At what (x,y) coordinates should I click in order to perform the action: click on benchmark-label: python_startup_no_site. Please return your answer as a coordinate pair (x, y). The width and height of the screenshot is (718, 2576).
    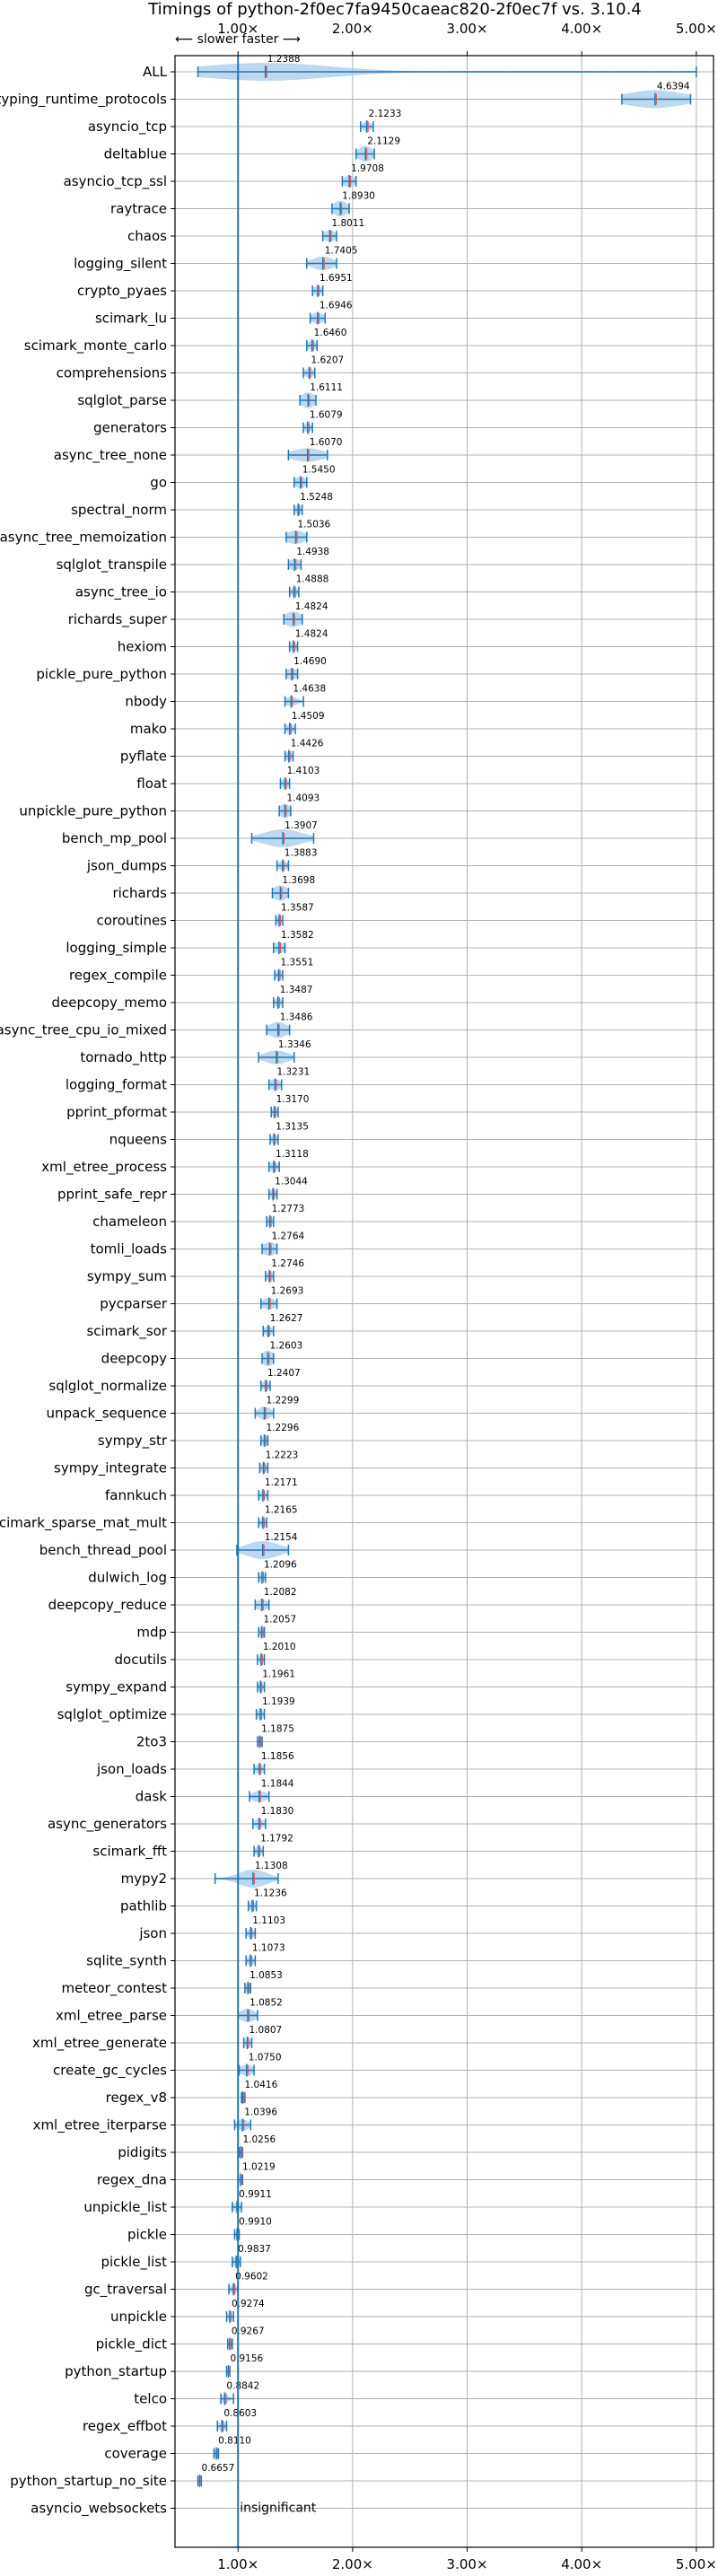
    Looking at the image, I should click on (88, 2481).